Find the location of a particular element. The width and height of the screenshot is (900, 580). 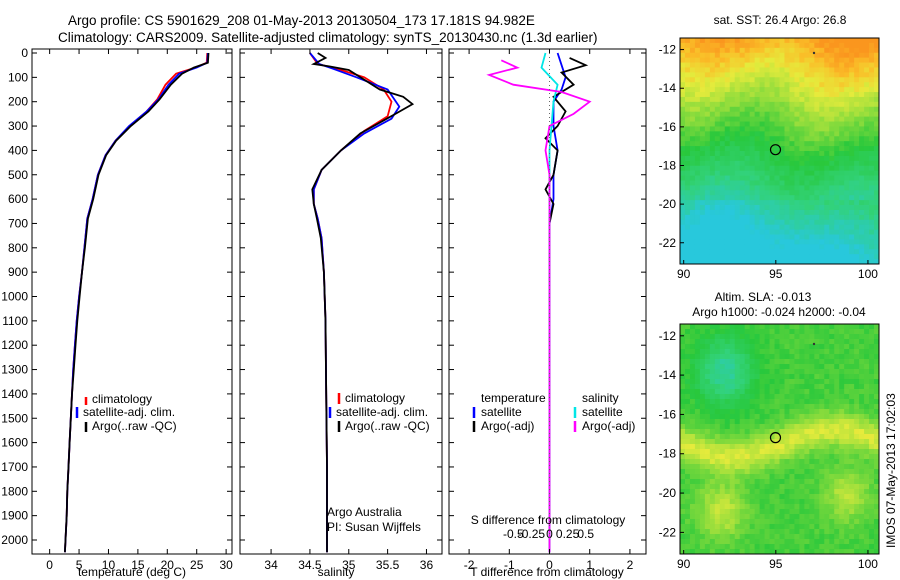

temperature-ytick-label: 200 is located at coordinates (18, 102).